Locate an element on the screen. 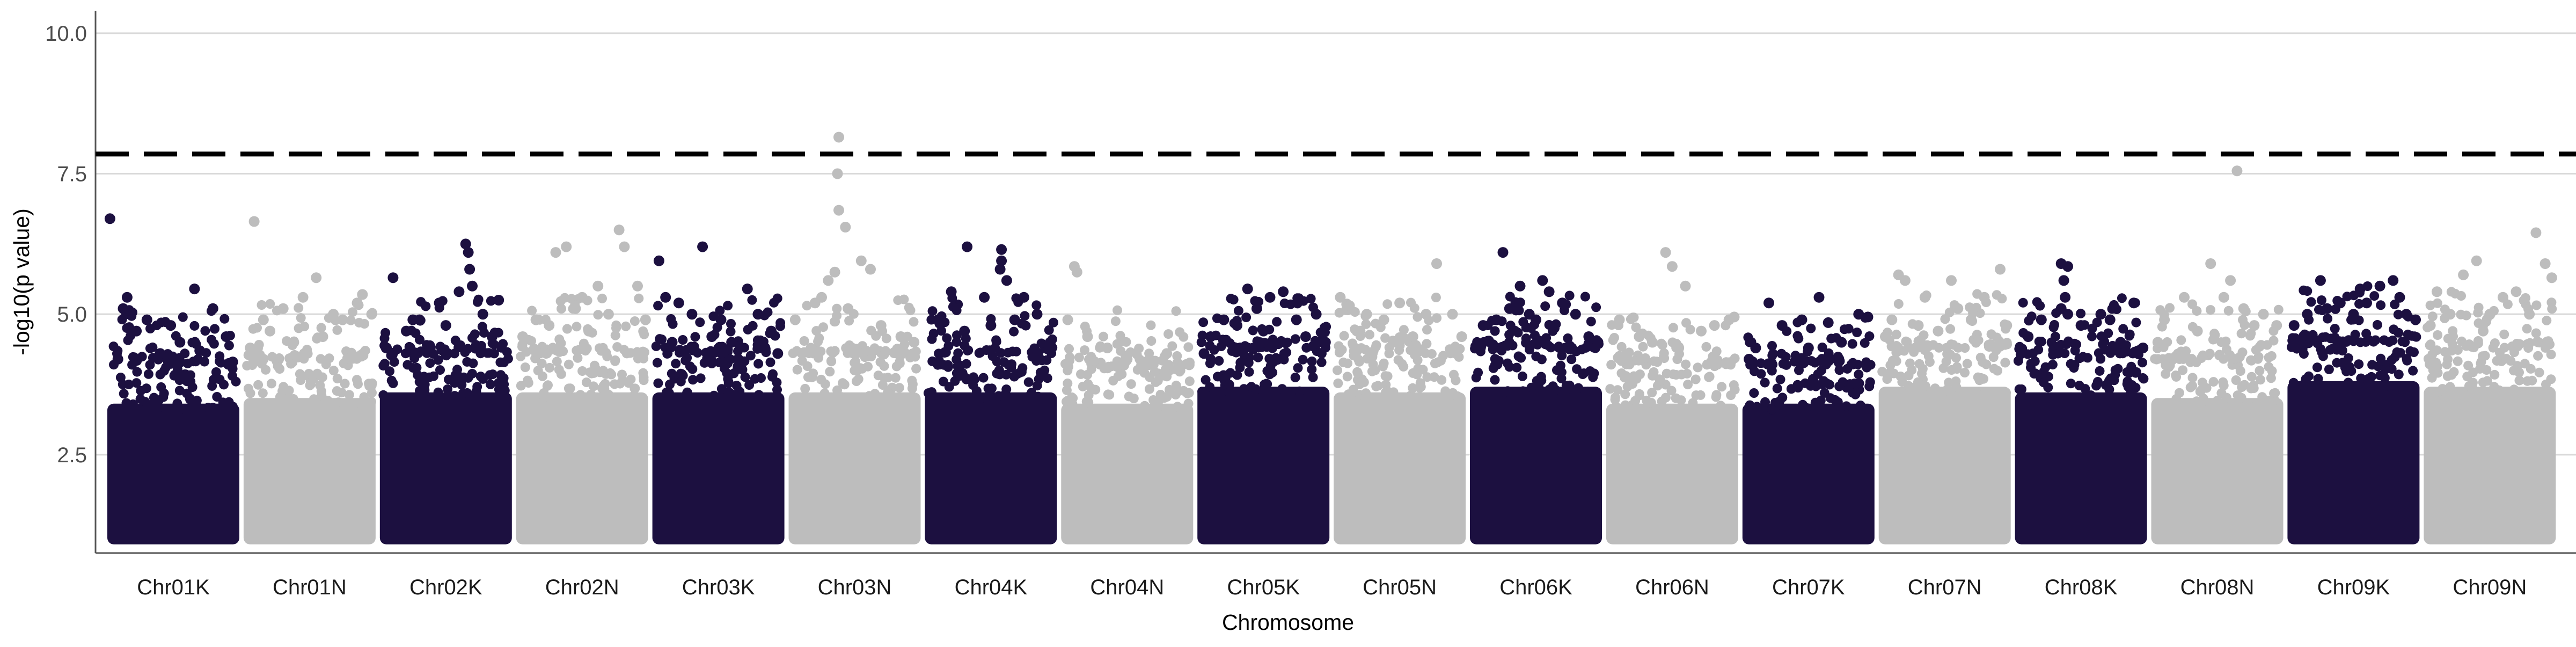 This screenshot has height=647, width=2576. chromosome-group-Chr01N is located at coordinates (309, 380).